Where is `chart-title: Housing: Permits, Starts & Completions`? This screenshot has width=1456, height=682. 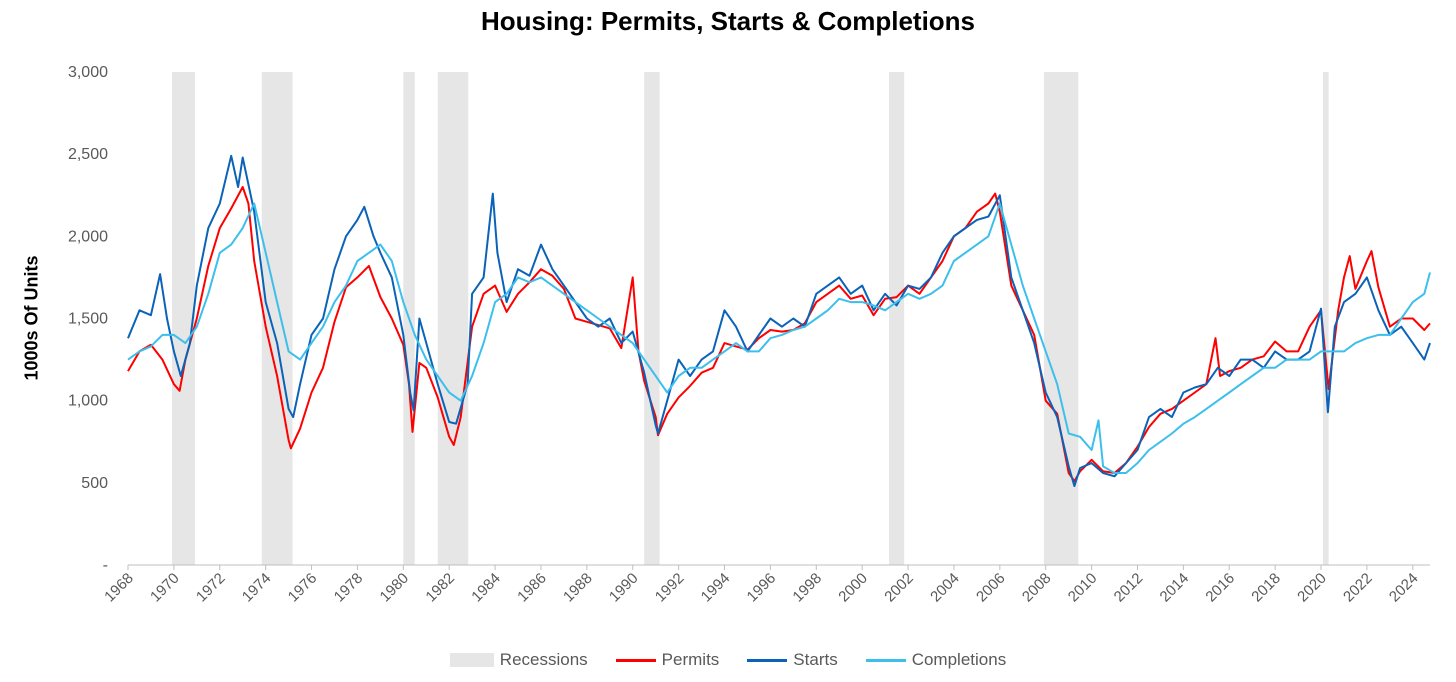
chart-title: Housing: Permits, Starts & Completions is located at coordinates (728, 21).